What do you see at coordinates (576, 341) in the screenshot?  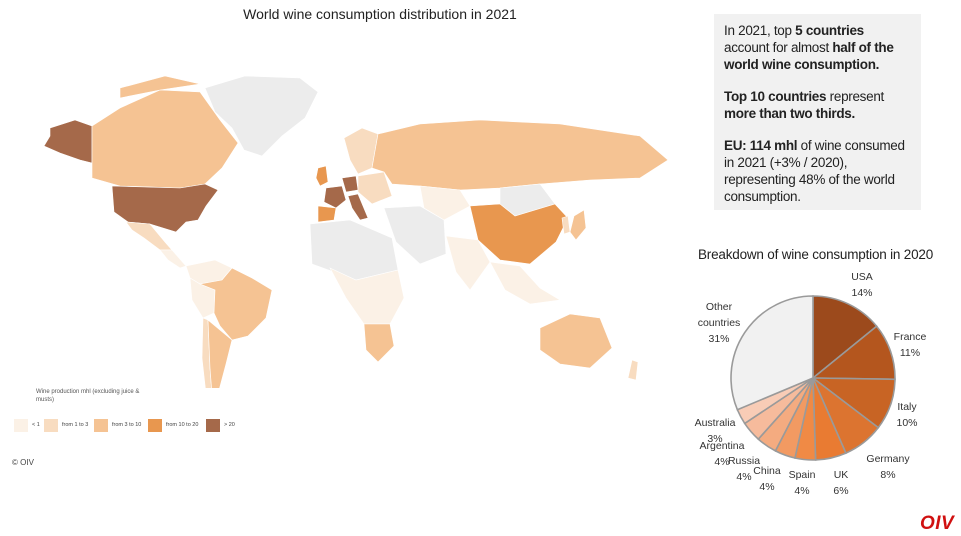 I see `country-australia` at bounding box center [576, 341].